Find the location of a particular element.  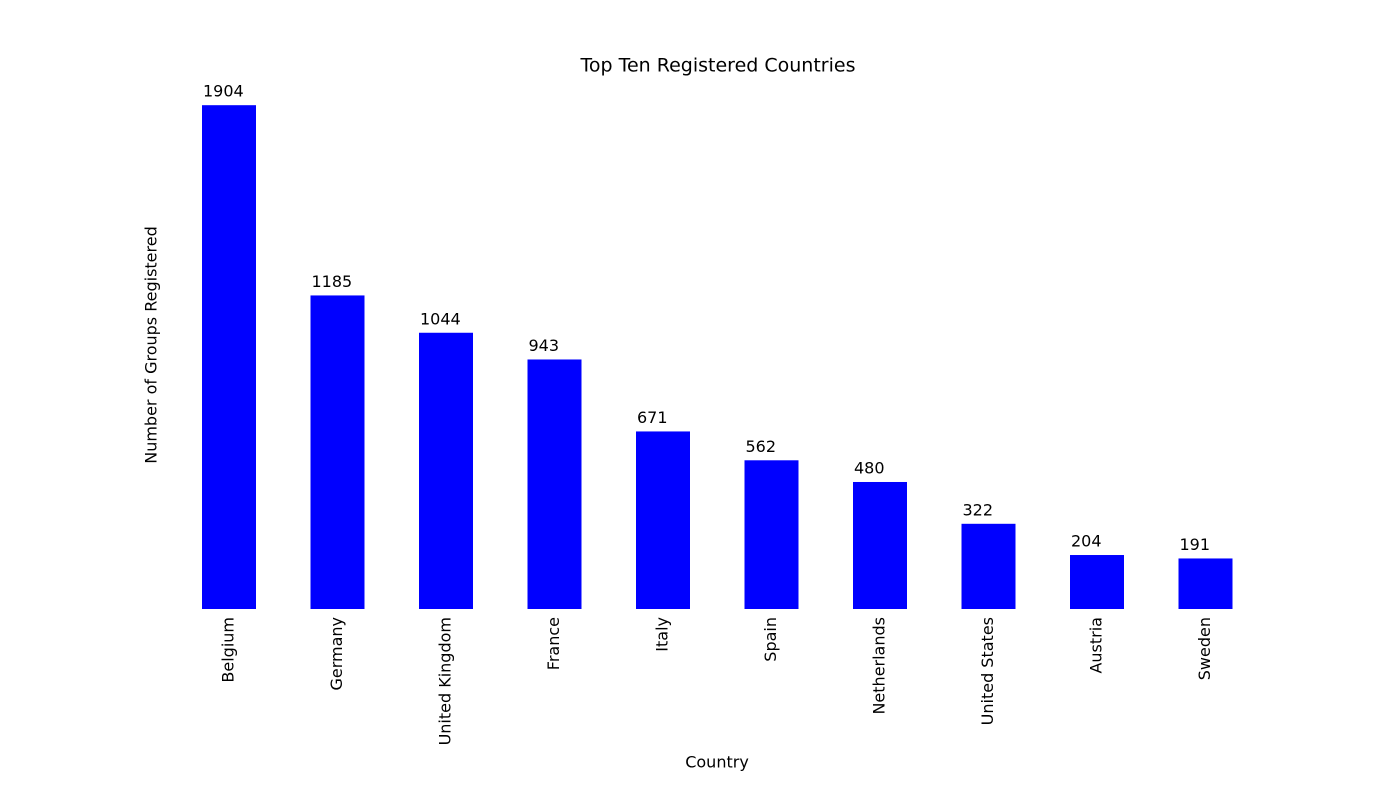

value-label: 1904 is located at coordinates (223, 91).